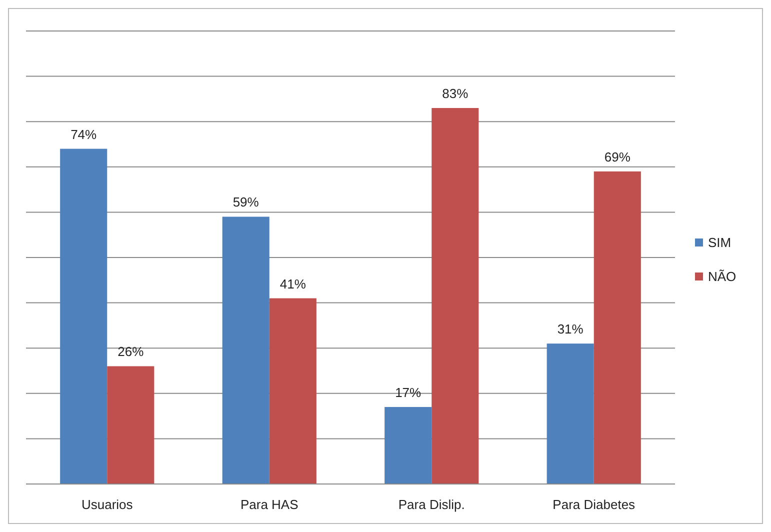 The height and width of the screenshot is (532, 771). Describe the element at coordinates (131, 352) in the screenshot. I see `data-label: 26%` at that location.